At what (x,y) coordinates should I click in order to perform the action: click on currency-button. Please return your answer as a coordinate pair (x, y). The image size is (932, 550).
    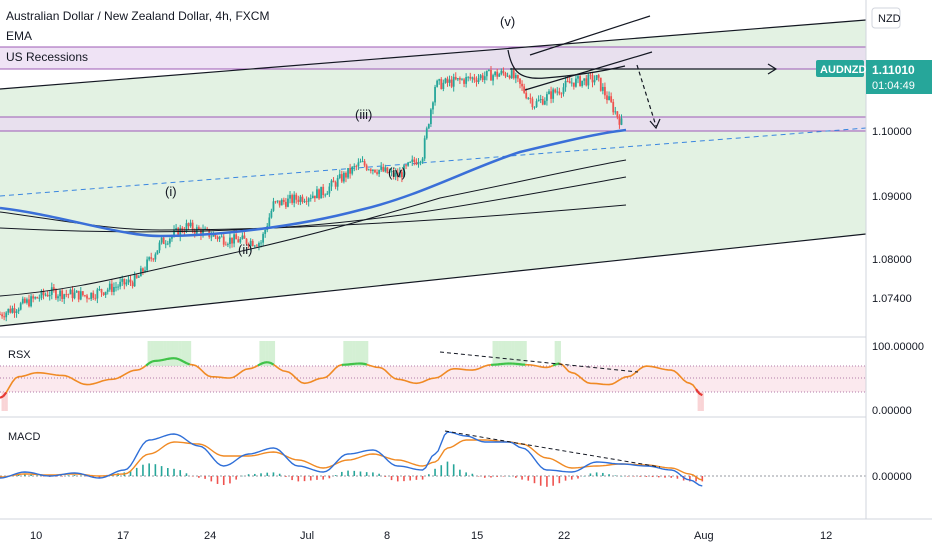
    Looking at the image, I should click on (886, 18).